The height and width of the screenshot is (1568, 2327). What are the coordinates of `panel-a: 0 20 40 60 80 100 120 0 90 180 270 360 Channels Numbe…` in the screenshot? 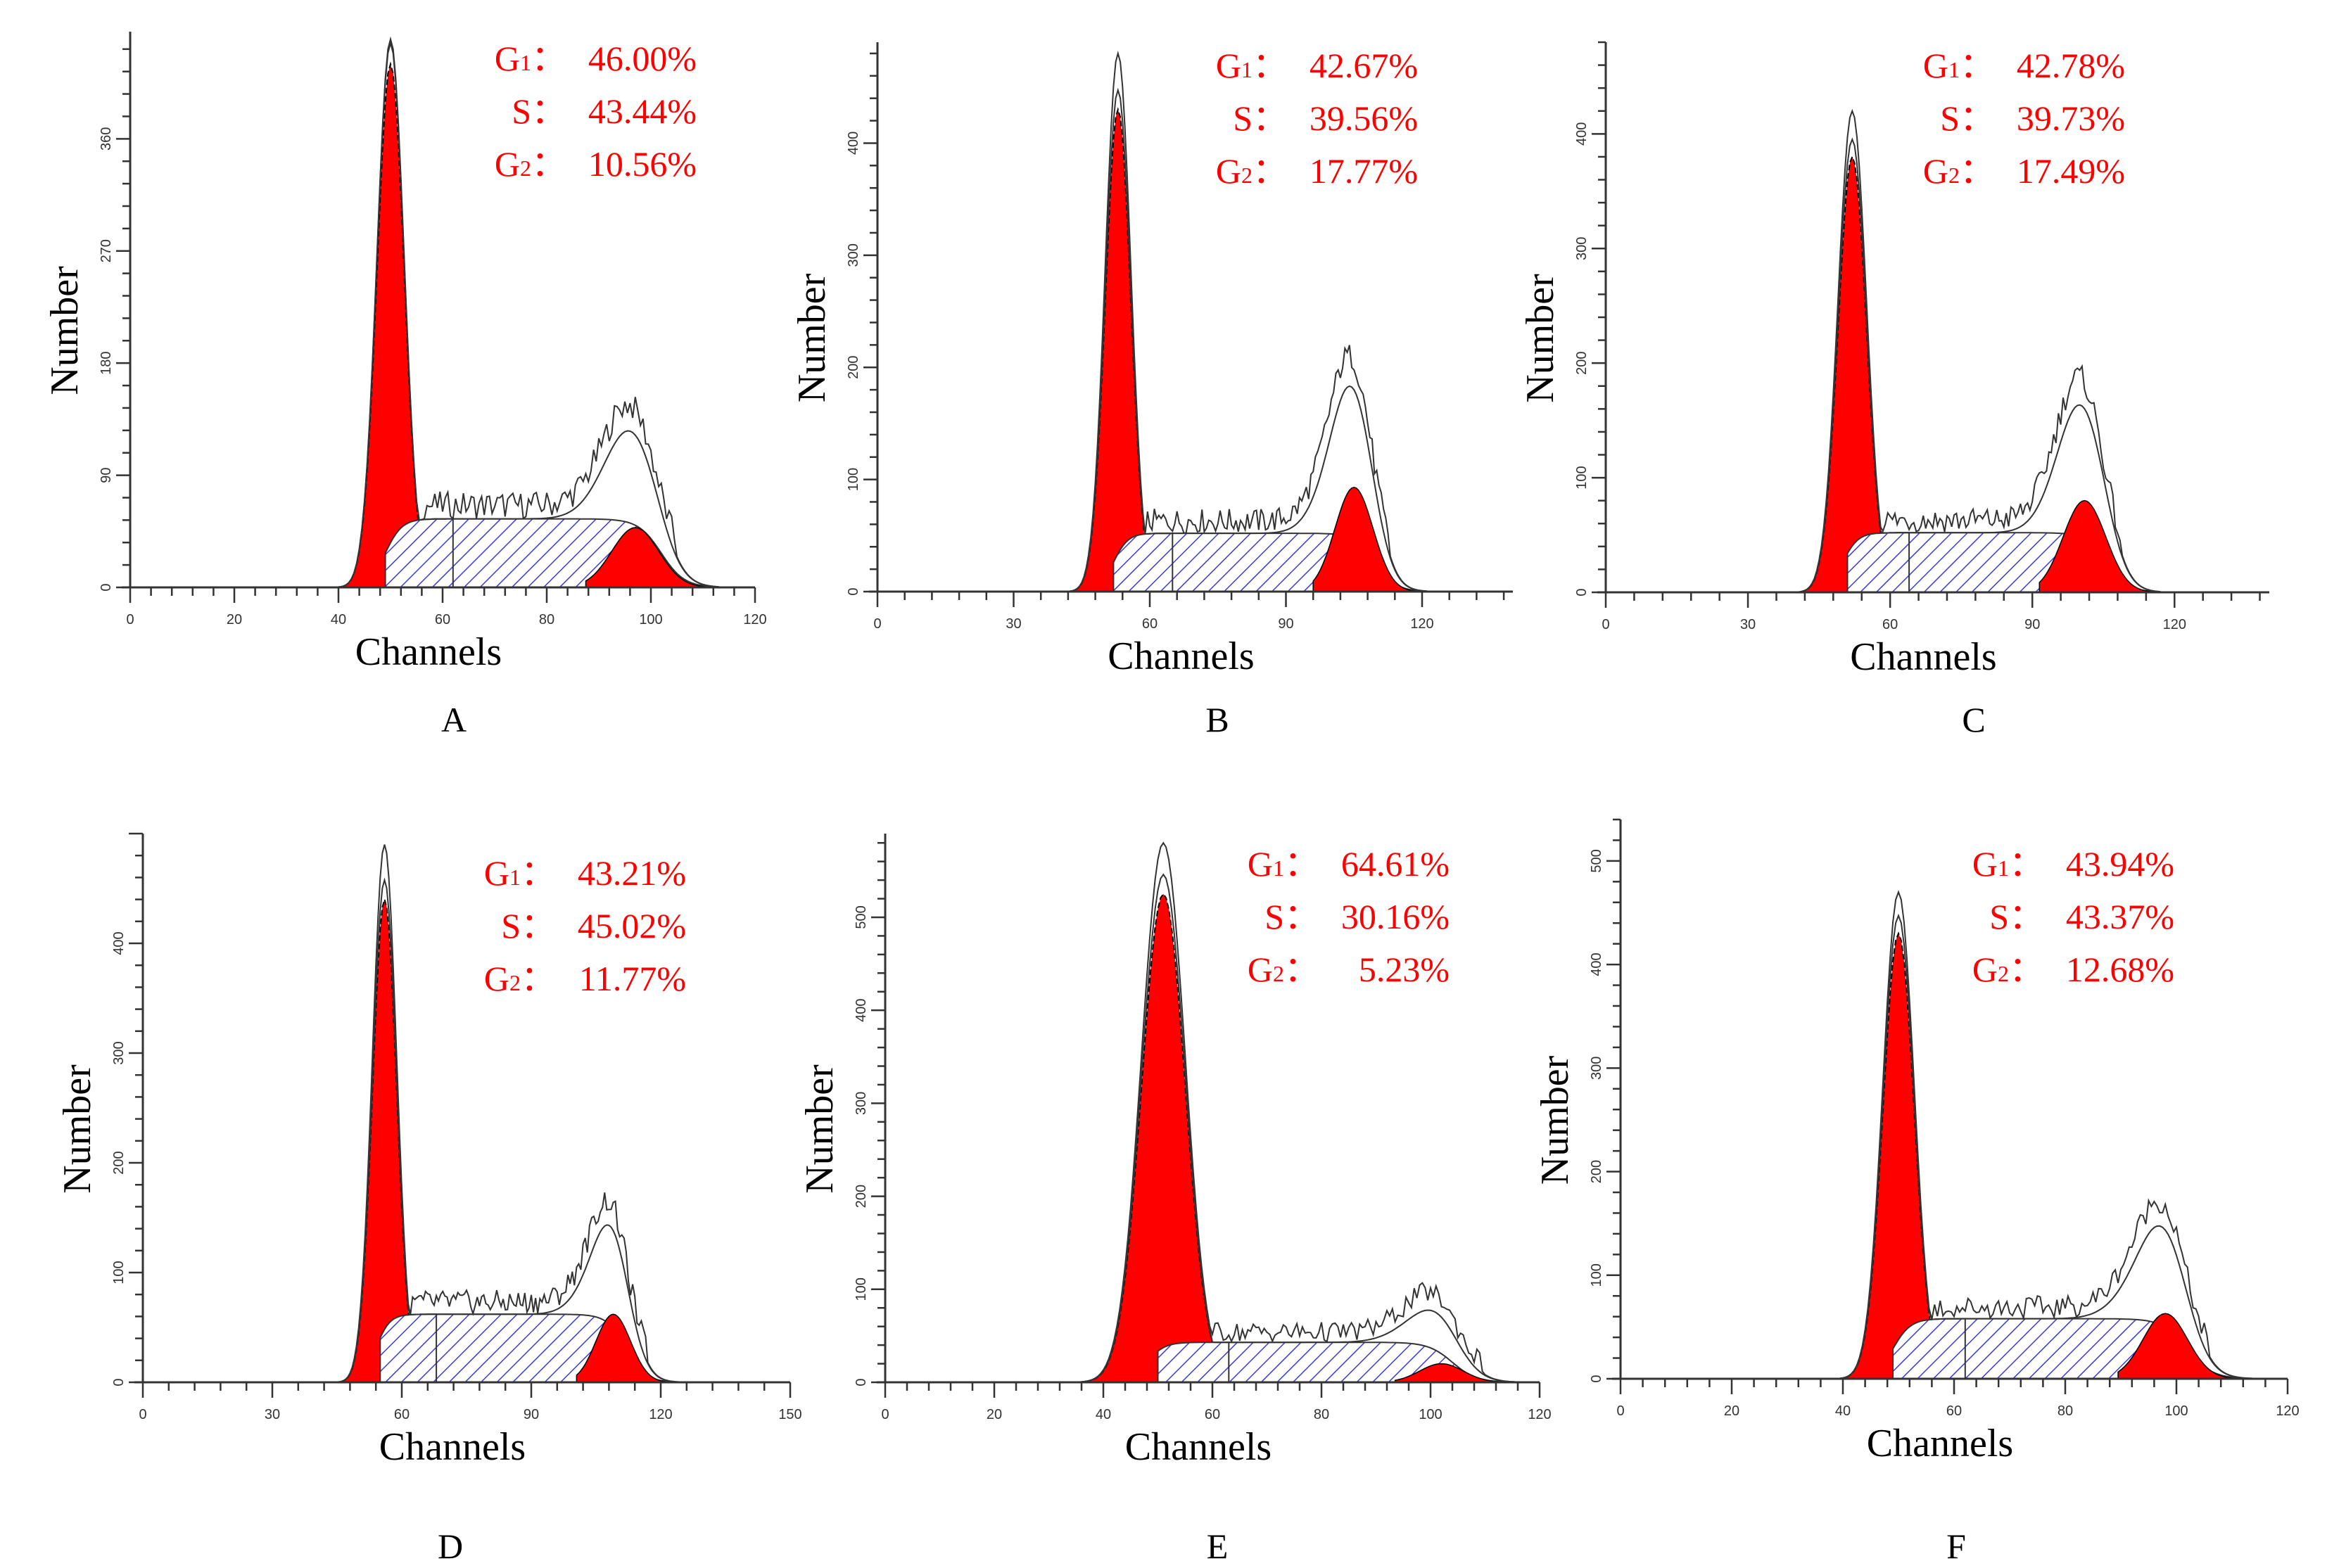 It's located at (405, 386).